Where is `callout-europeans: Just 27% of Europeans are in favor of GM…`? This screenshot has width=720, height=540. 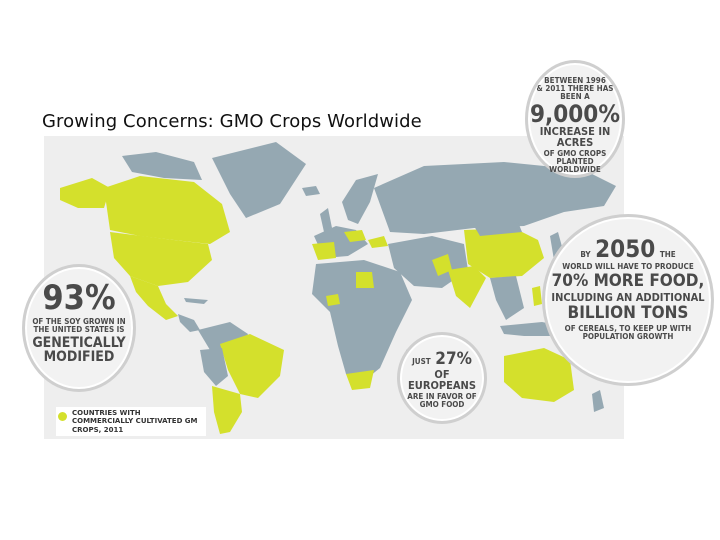 callout-europeans: Just 27% of Europeans are in favor of GM… is located at coordinates (442, 378).